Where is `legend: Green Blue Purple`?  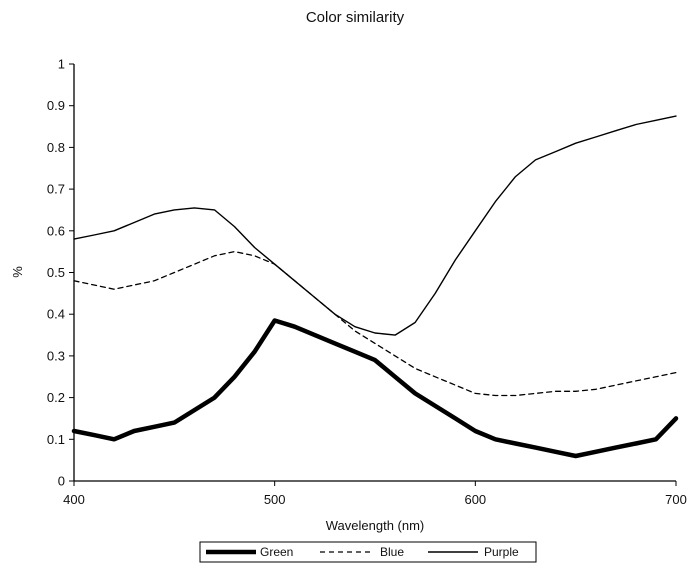 legend: Green Blue Purple is located at coordinates (368, 552).